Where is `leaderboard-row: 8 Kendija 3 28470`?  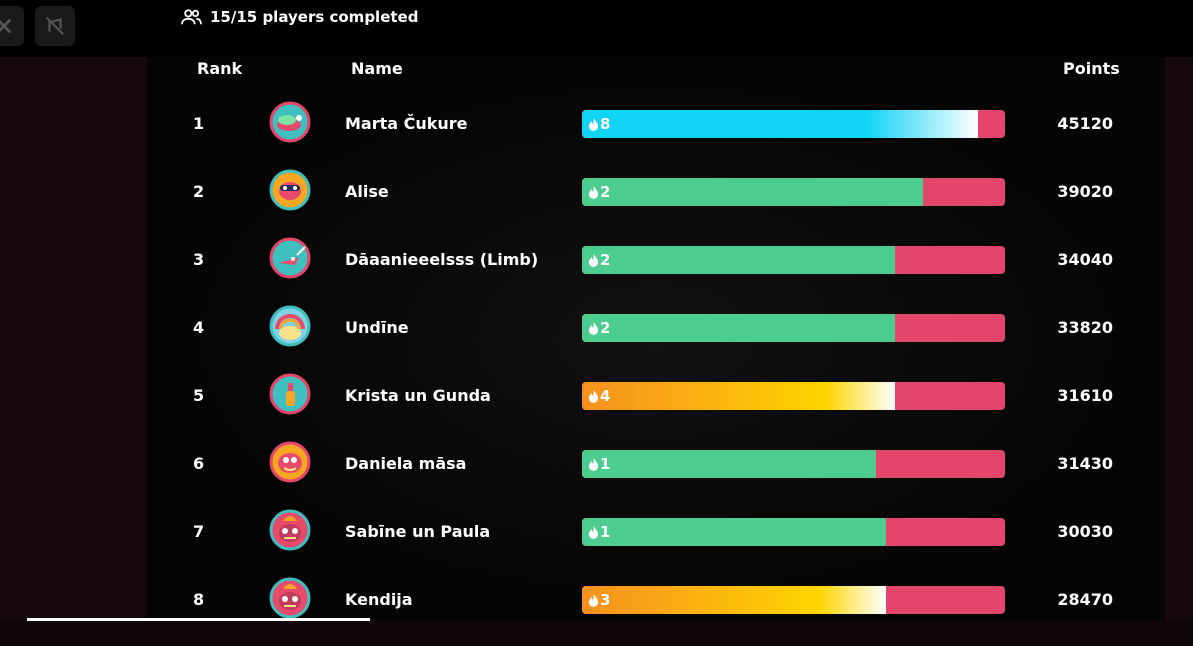 leaderboard-row: 8 Kendija 3 28470 is located at coordinates (596, 611).